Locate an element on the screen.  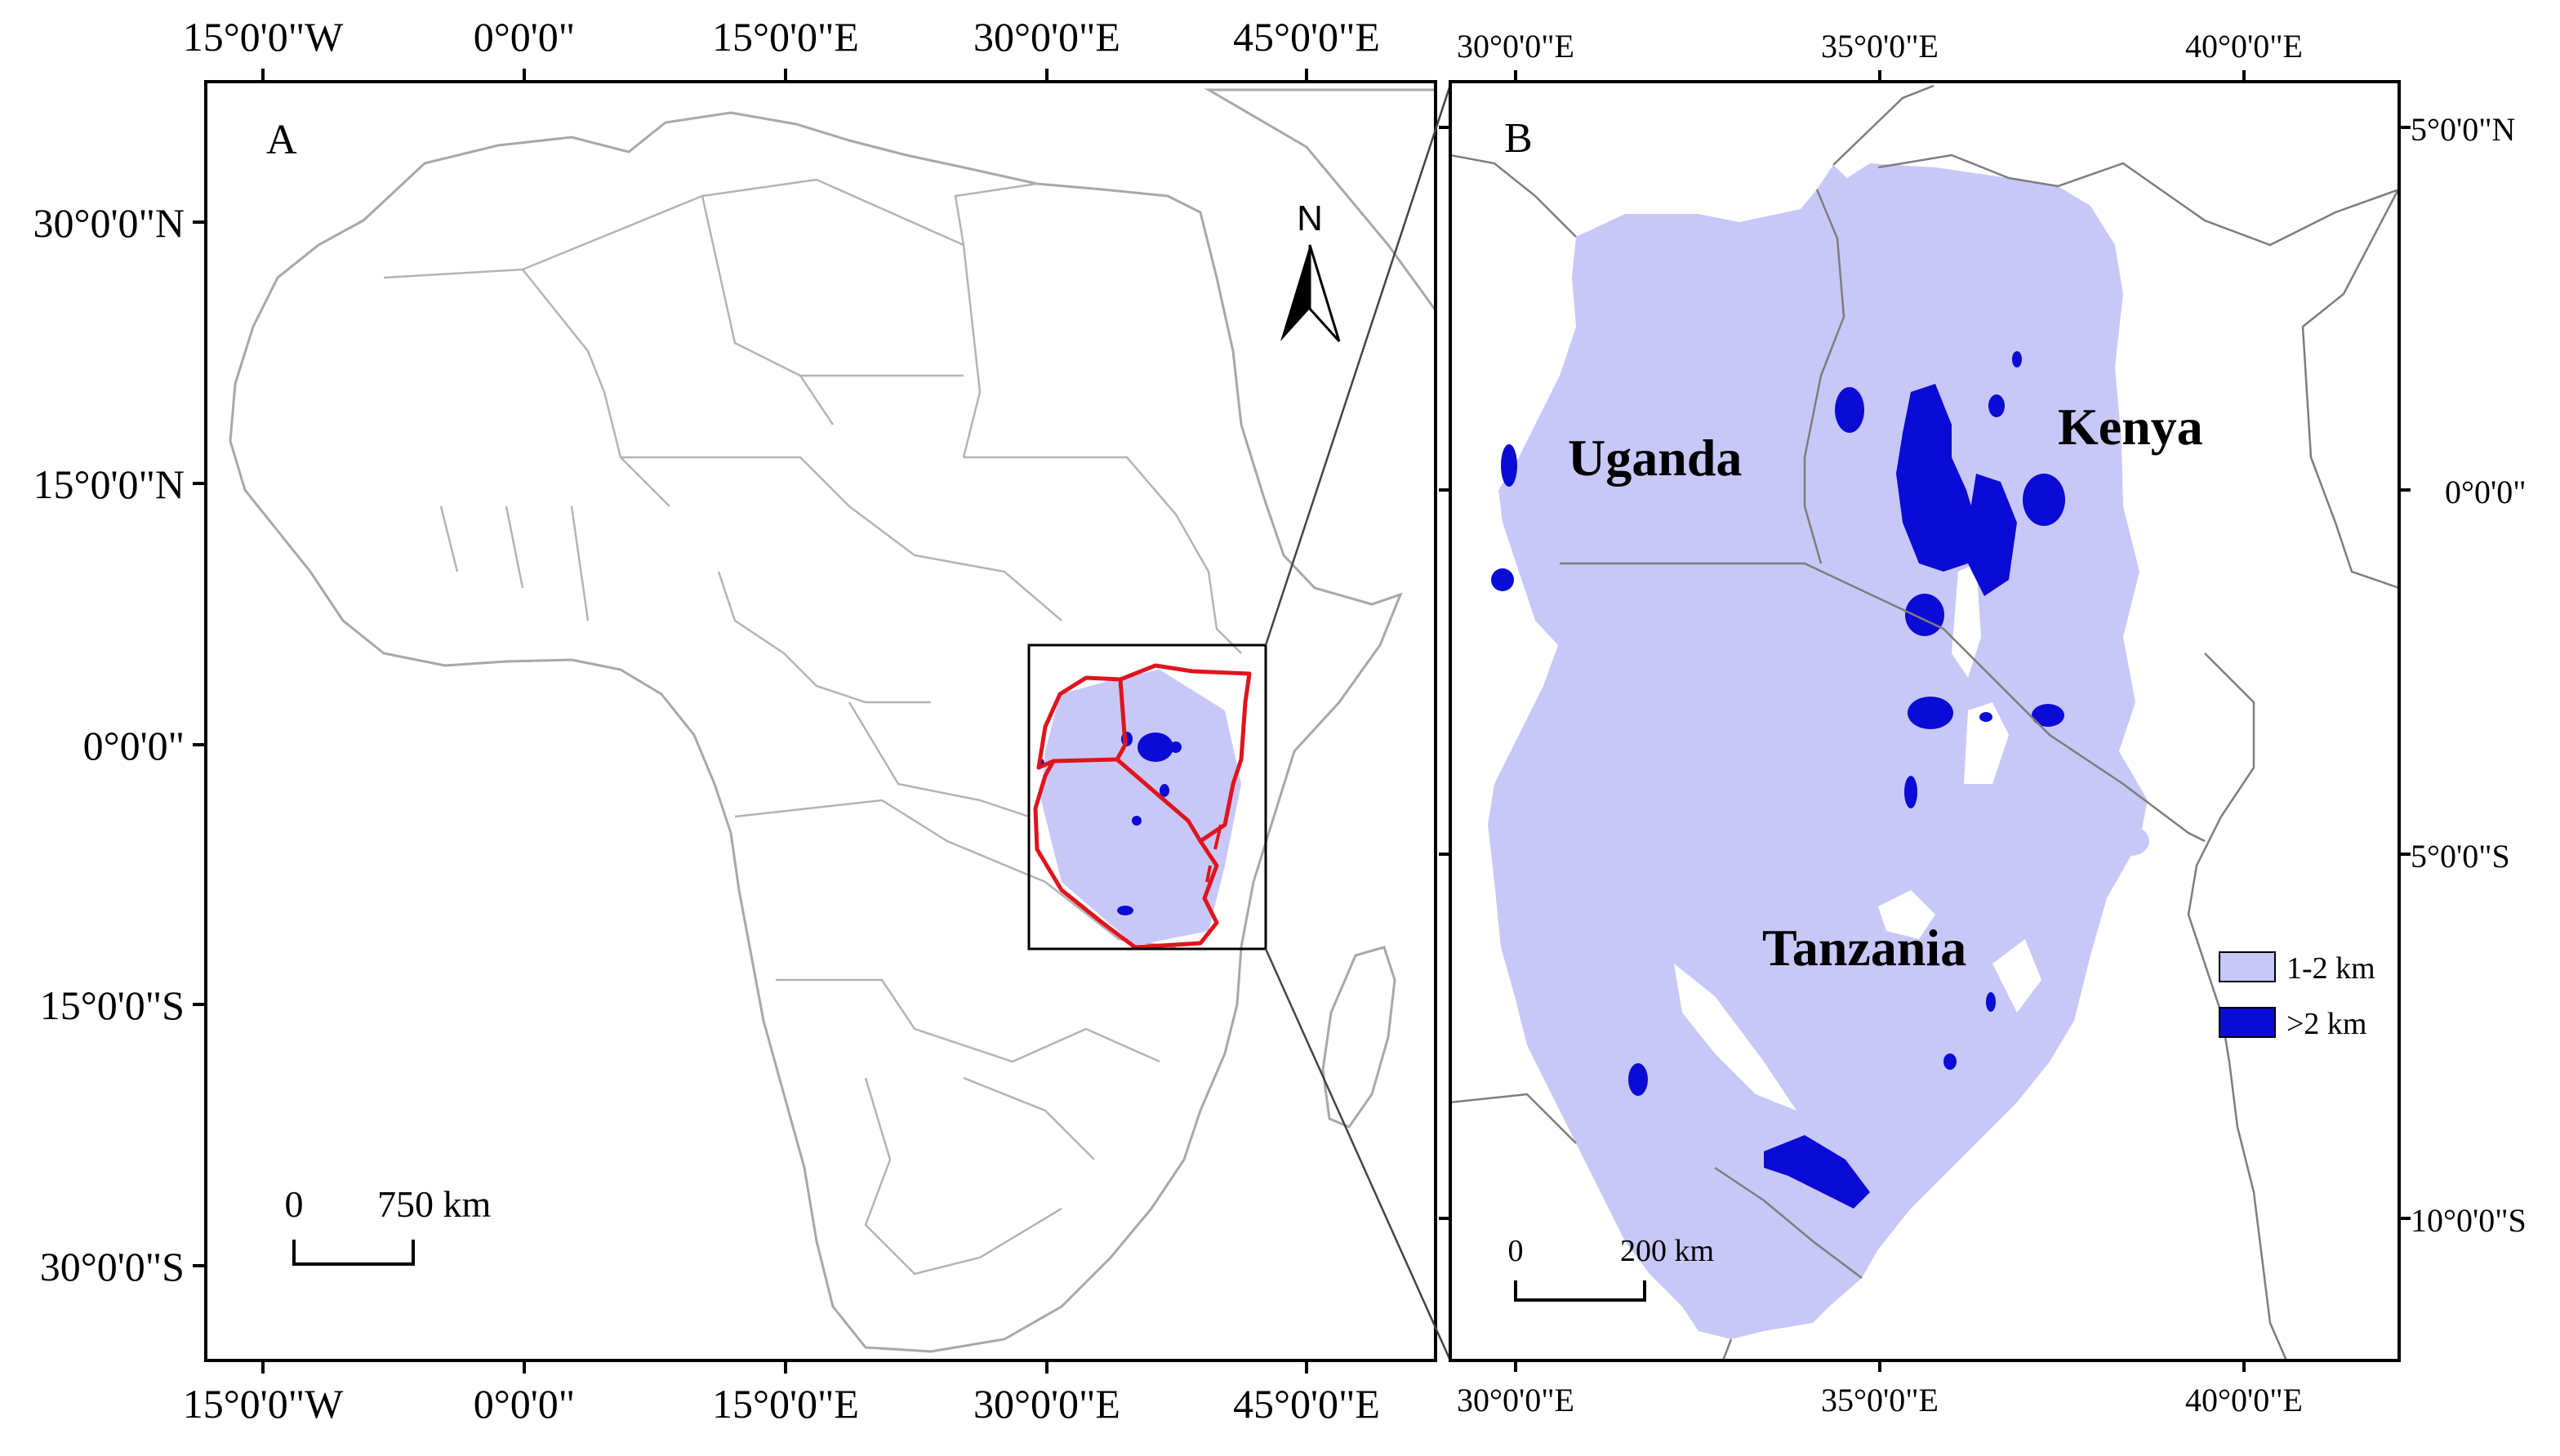
country-label-kenya: Kenya is located at coordinates (2130, 427).